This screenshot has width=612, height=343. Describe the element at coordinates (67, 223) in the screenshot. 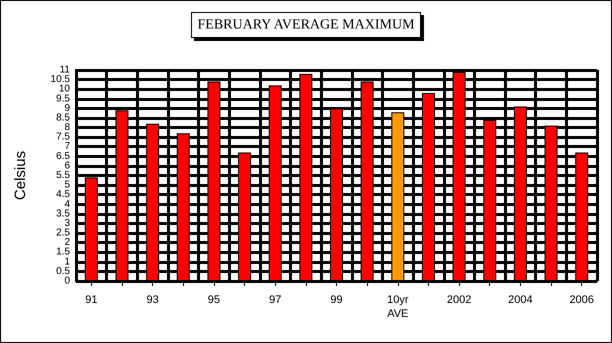

I see `y-tick-label: 3` at that location.